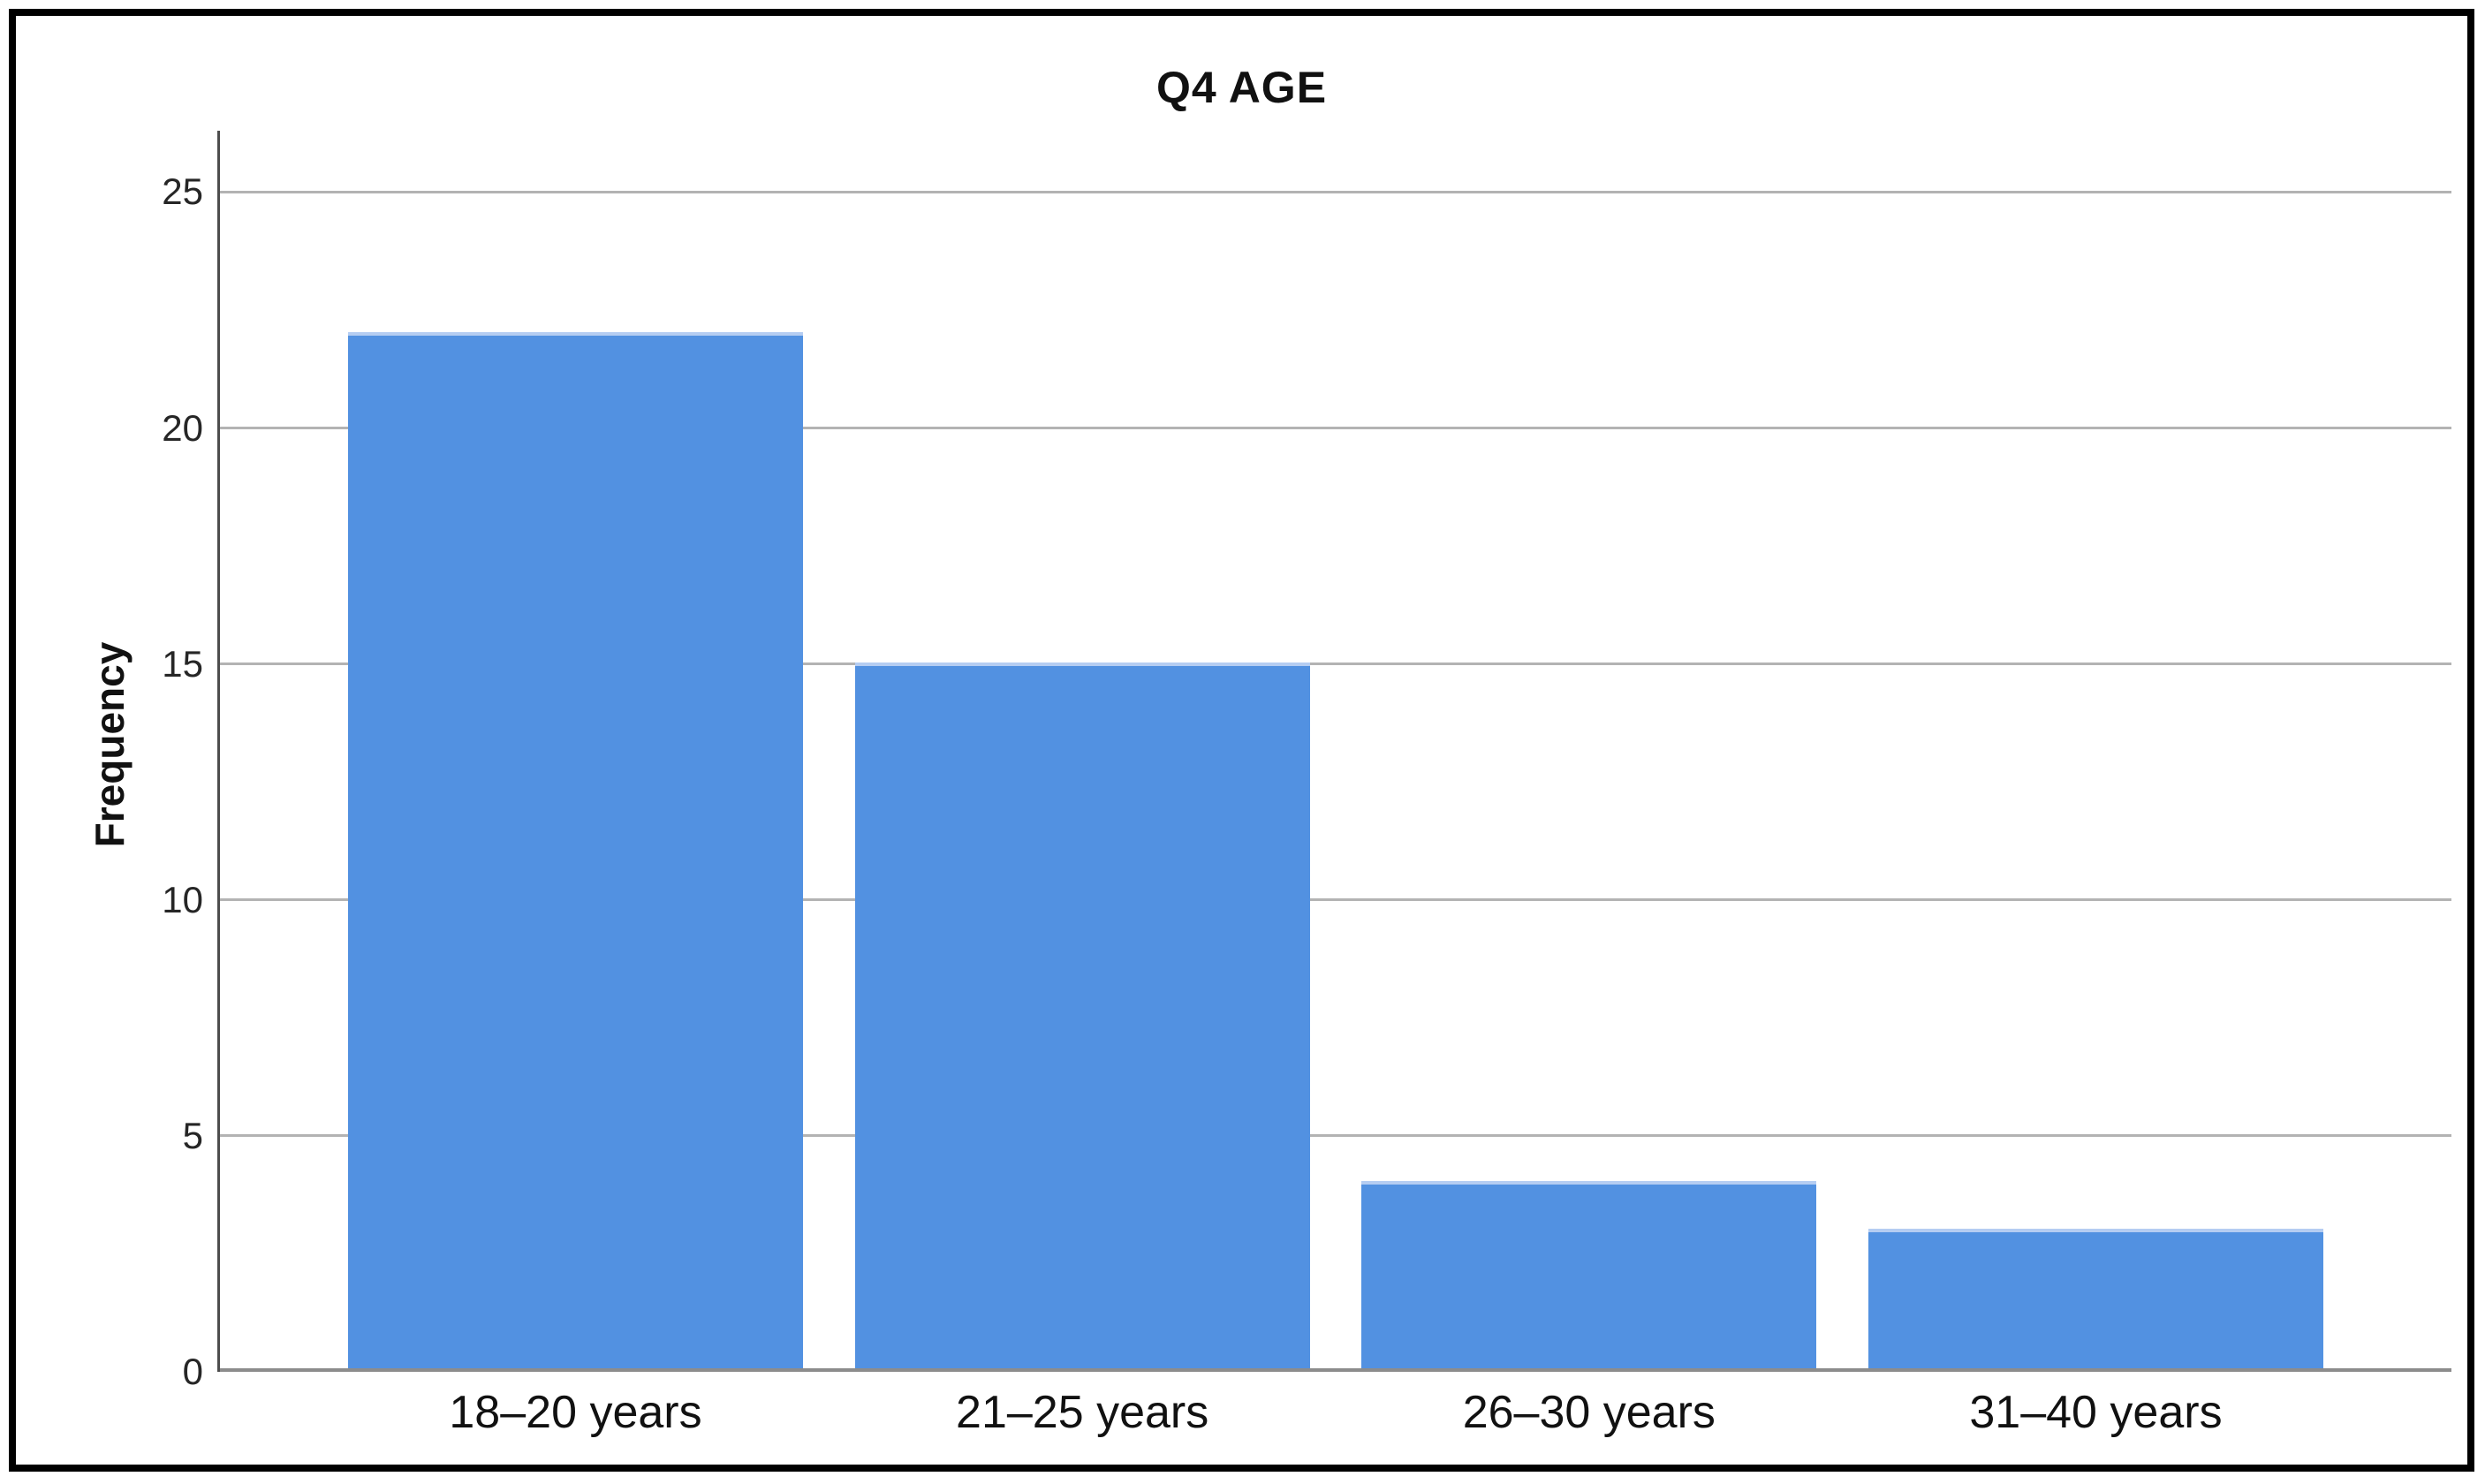 The height and width of the screenshot is (1484, 2485). What do you see at coordinates (1336, 1370) in the screenshot?
I see `x-axis-line` at bounding box center [1336, 1370].